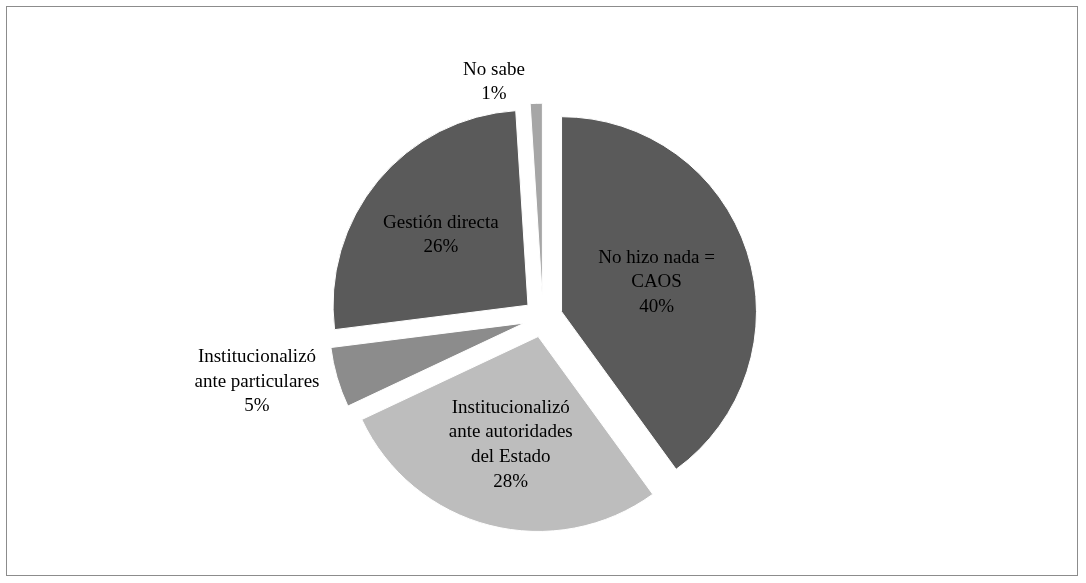  I want to click on data-label: 26%, so click(441, 246).